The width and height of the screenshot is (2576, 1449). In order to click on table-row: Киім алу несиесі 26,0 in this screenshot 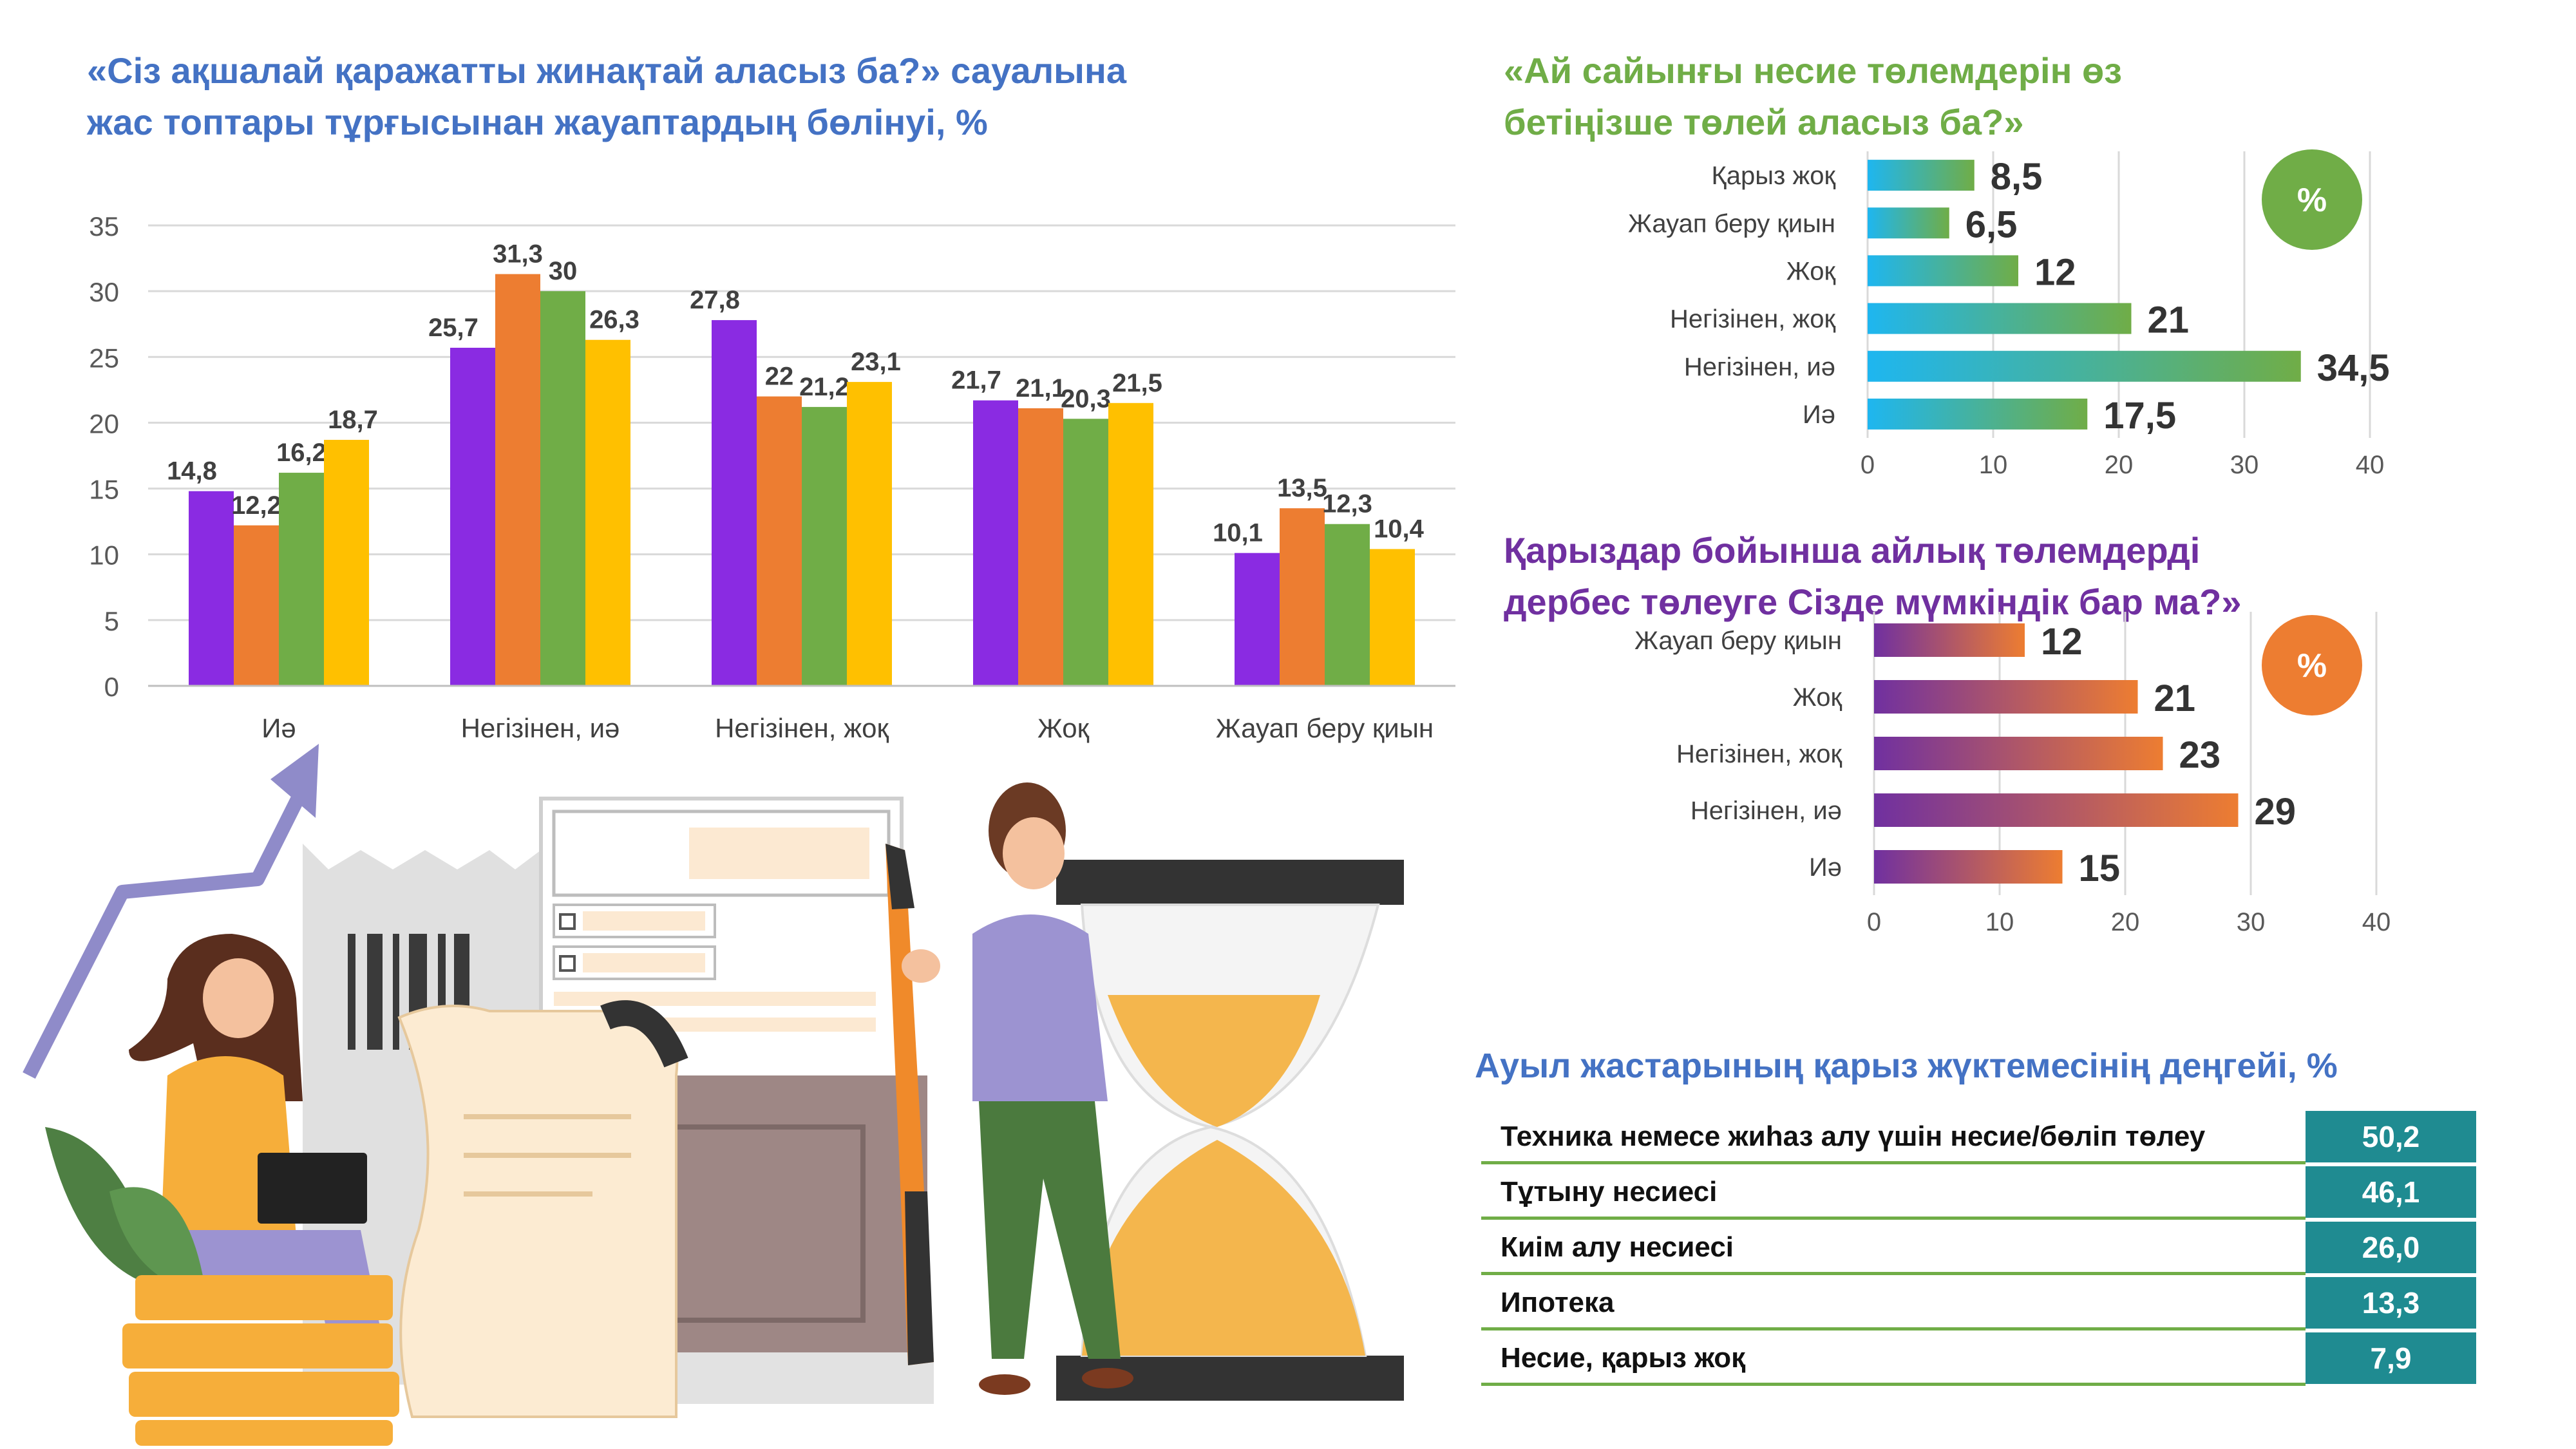, I will do `click(1983, 1250)`.